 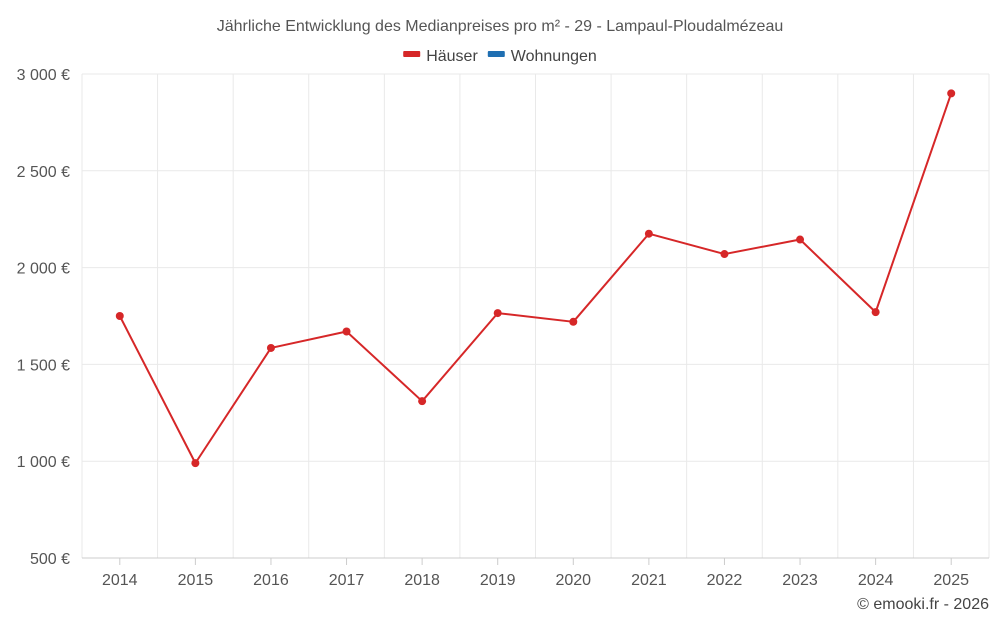 What do you see at coordinates (452, 56) in the screenshot?
I see `legend-label-haeuser: Häuser` at bounding box center [452, 56].